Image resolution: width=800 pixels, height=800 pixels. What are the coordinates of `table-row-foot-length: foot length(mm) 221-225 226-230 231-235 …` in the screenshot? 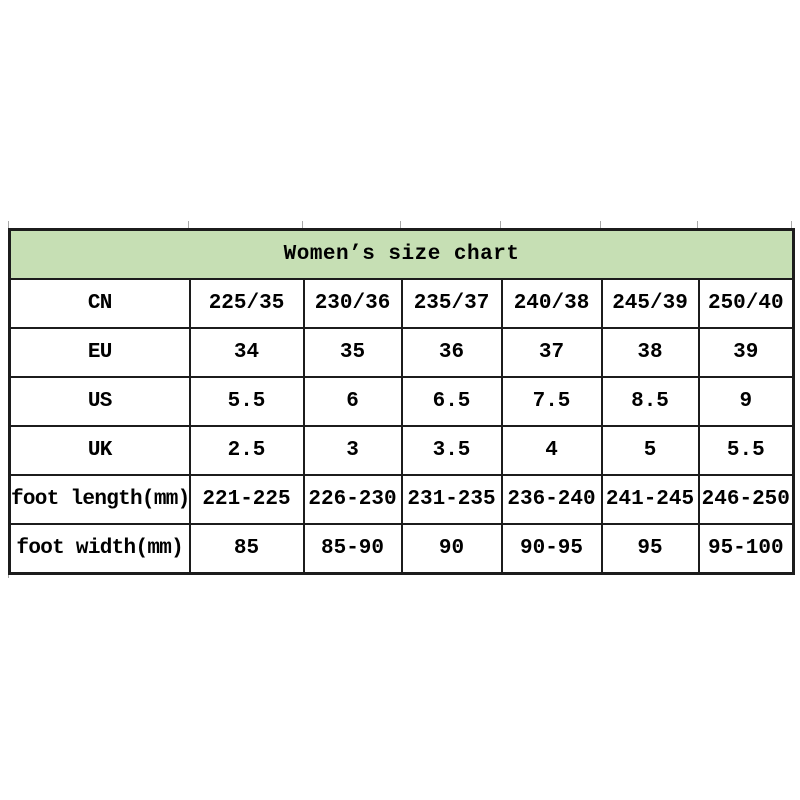 It's located at (401, 499).